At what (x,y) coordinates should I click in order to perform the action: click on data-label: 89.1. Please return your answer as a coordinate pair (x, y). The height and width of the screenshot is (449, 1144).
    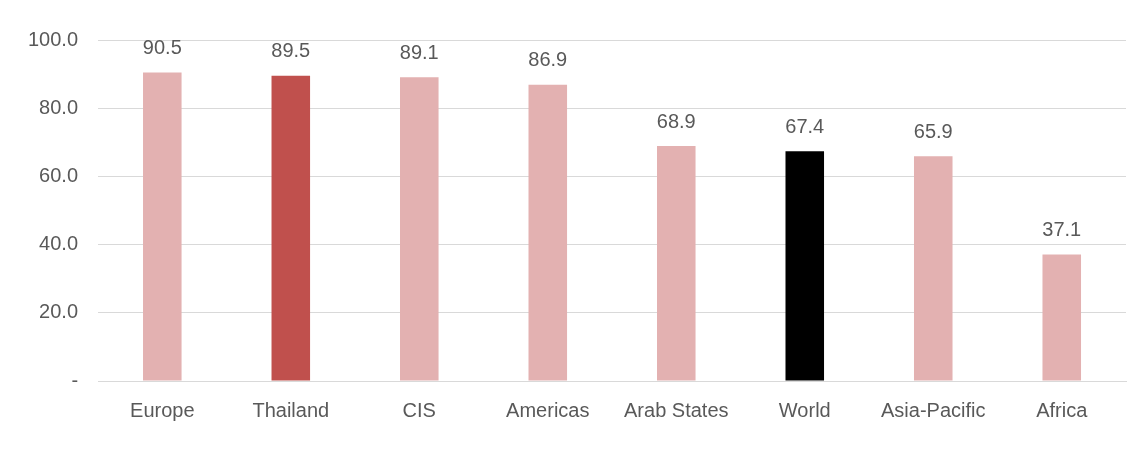
    Looking at the image, I should click on (419, 51).